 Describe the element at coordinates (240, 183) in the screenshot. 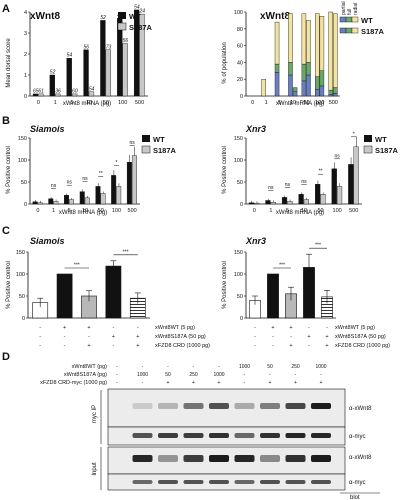

I see `b2-plot-ytick-label: 50` at that location.